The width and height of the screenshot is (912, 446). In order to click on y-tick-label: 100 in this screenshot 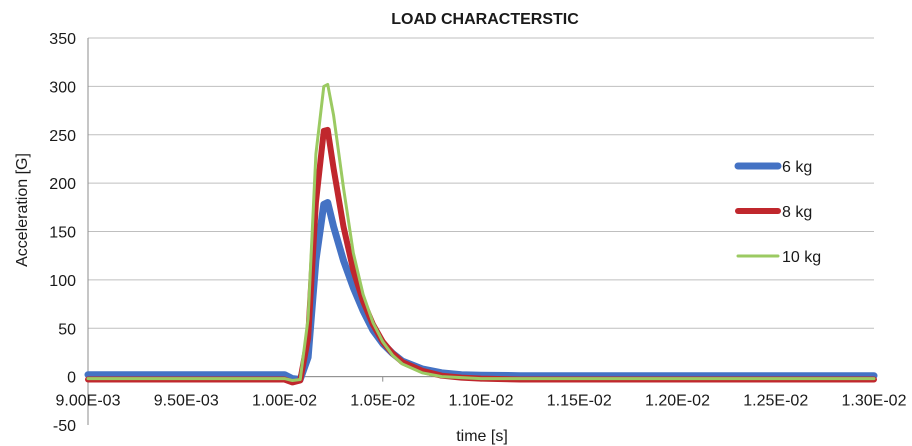, I will do `click(62, 281)`.